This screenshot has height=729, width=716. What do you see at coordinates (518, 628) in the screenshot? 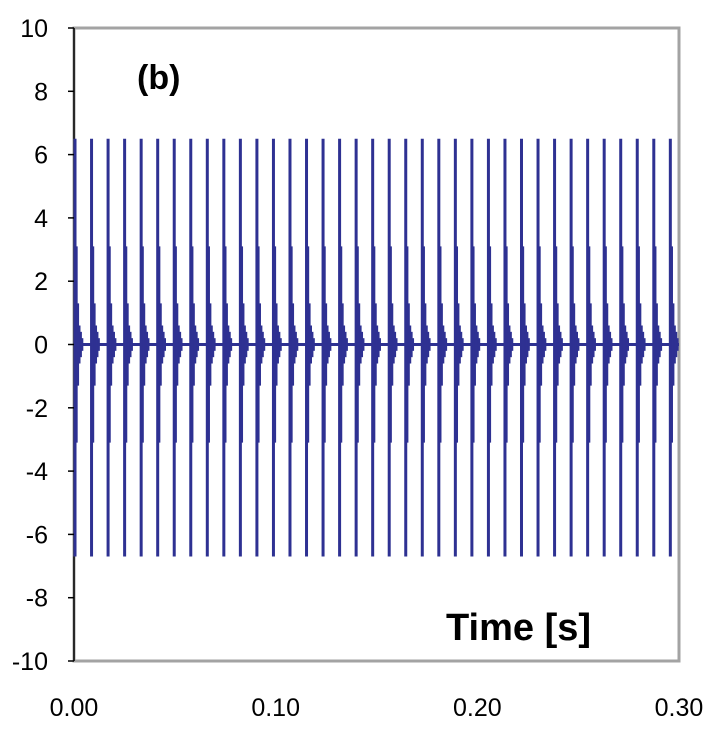
I see `x-axis-title: Time [s]` at bounding box center [518, 628].